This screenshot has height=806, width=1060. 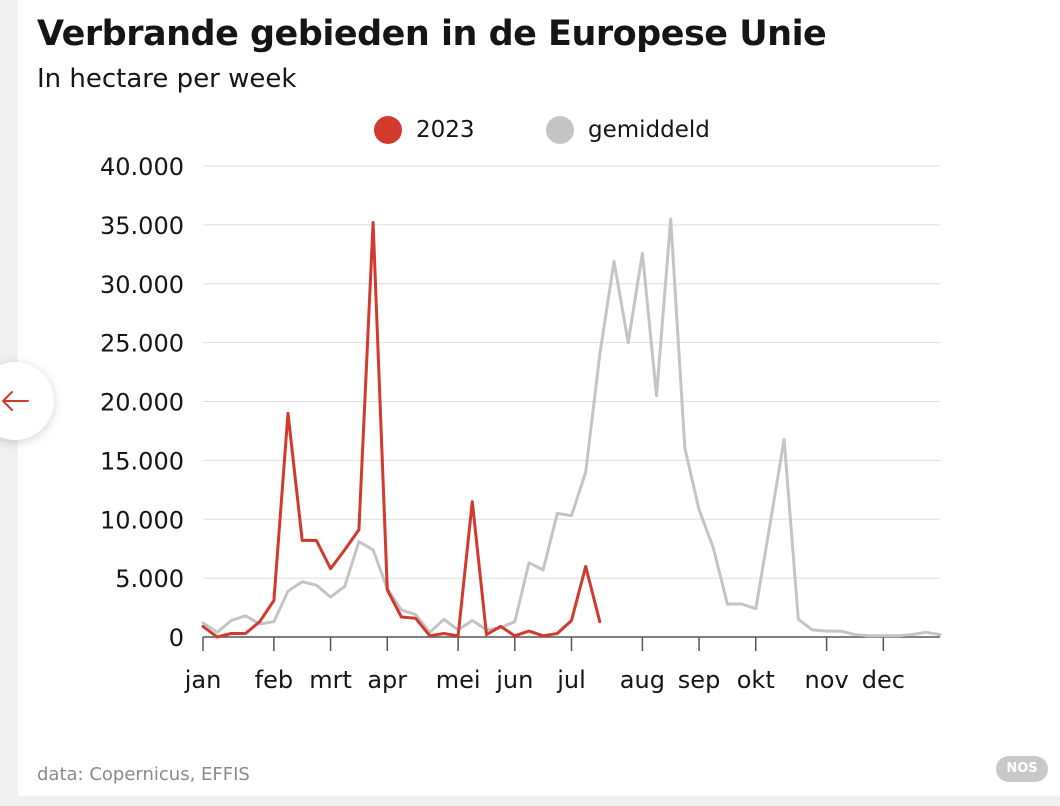 I want to click on nos-badge: NOS, so click(x=1022, y=769).